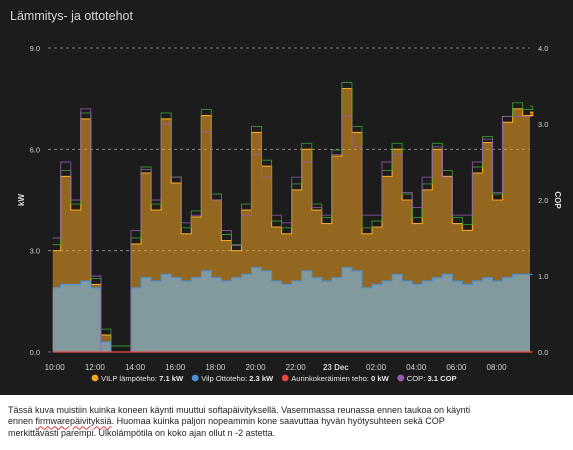 Image resolution: width=573 pixels, height=450 pixels. What do you see at coordinates (256, 367) in the screenshot?
I see `x-tick-label: 20:00` at bounding box center [256, 367].